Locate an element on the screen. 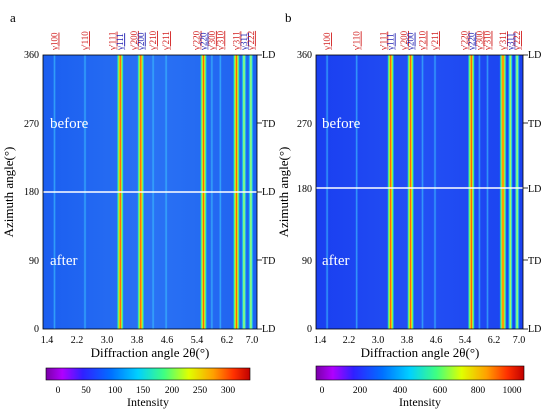 This screenshot has width=550, height=418. colorbar-tick: 800 is located at coordinates (478, 391).